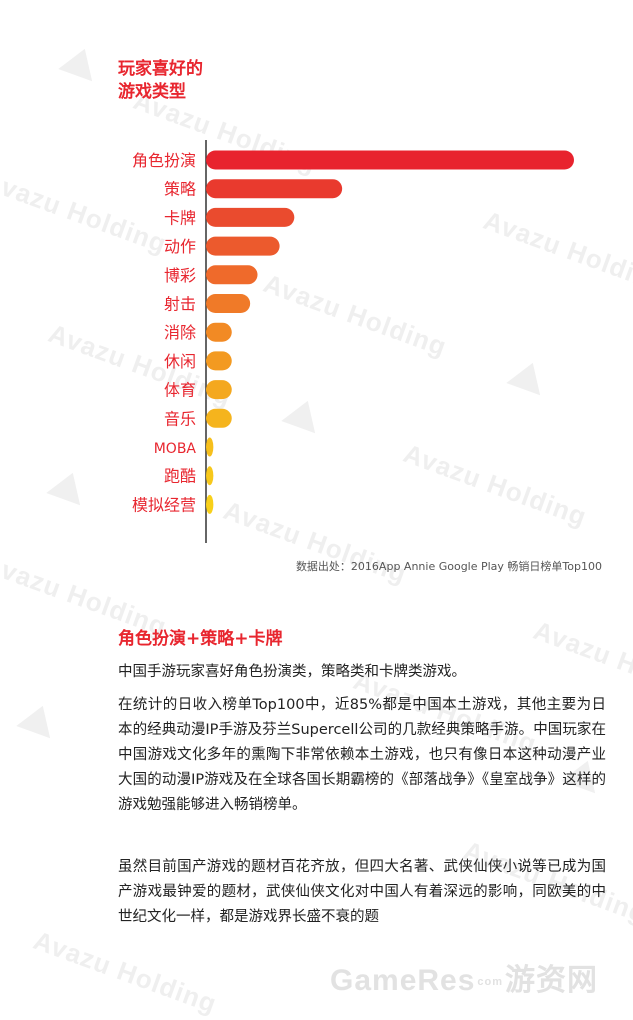 The width and height of the screenshot is (633, 1020). I want to click on footer-watermark-logo: GameRes com游资网, so click(464, 977).